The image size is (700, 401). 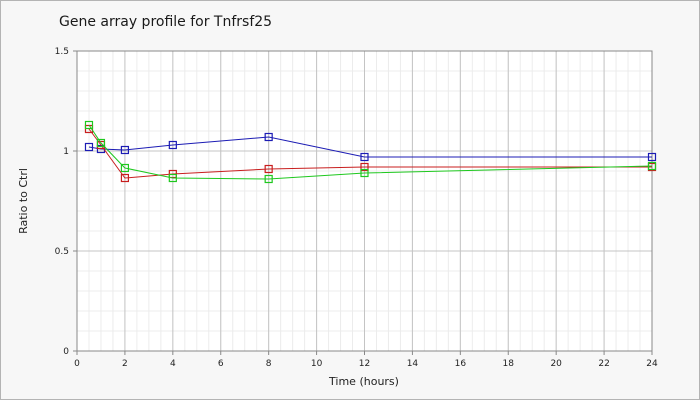 I want to click on y-tick-label: 0.5, so click(x=62, y=252).